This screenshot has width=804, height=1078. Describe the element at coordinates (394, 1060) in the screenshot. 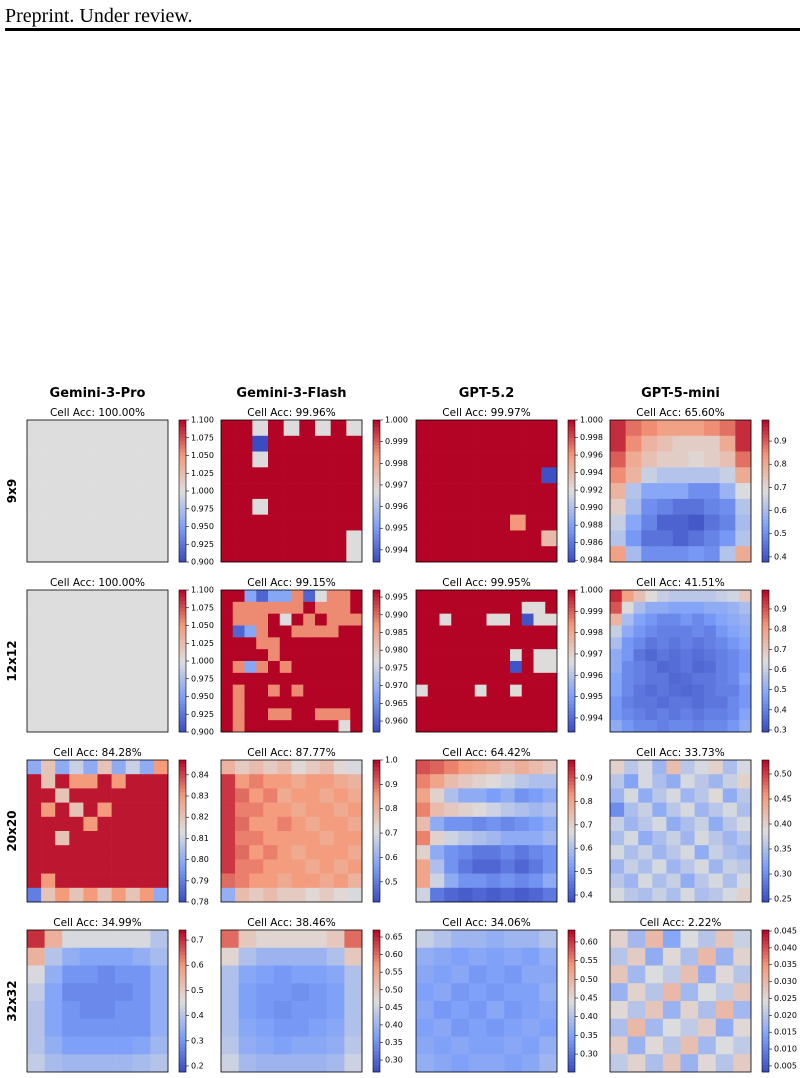

I see `colorbar-tick-label: 0.30` at that location.